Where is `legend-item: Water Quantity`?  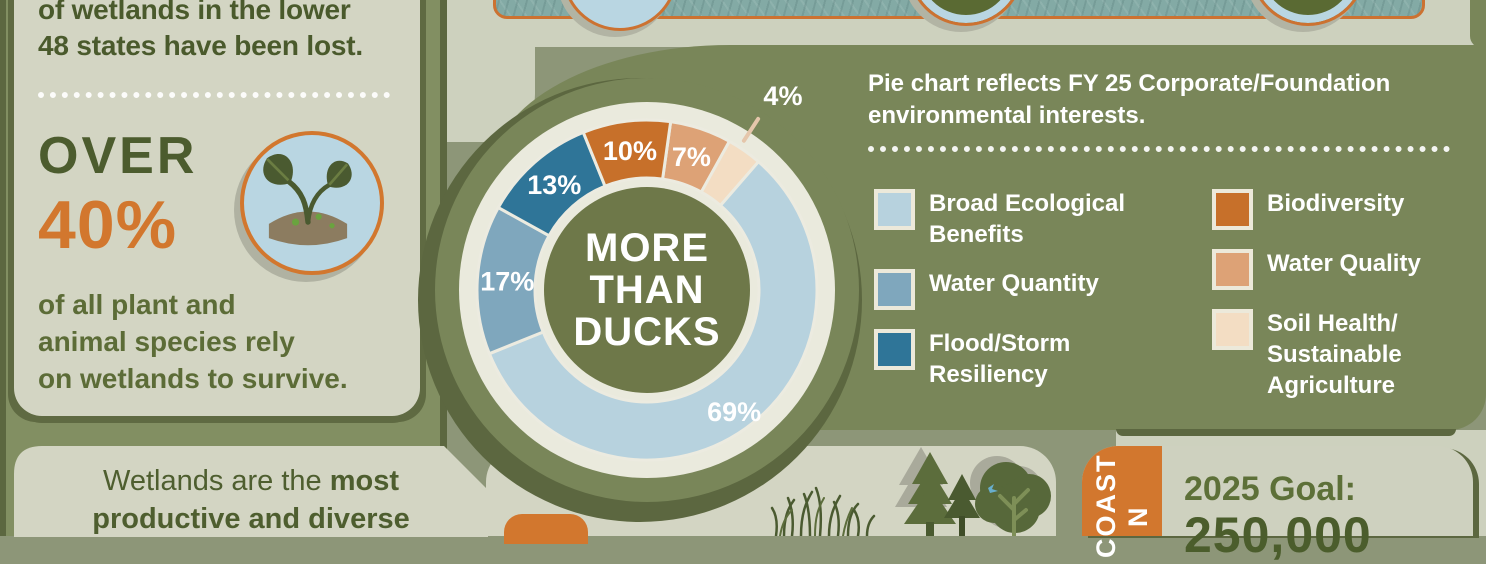 legend-item: Water Quantity is located at coordinates (999, 289).